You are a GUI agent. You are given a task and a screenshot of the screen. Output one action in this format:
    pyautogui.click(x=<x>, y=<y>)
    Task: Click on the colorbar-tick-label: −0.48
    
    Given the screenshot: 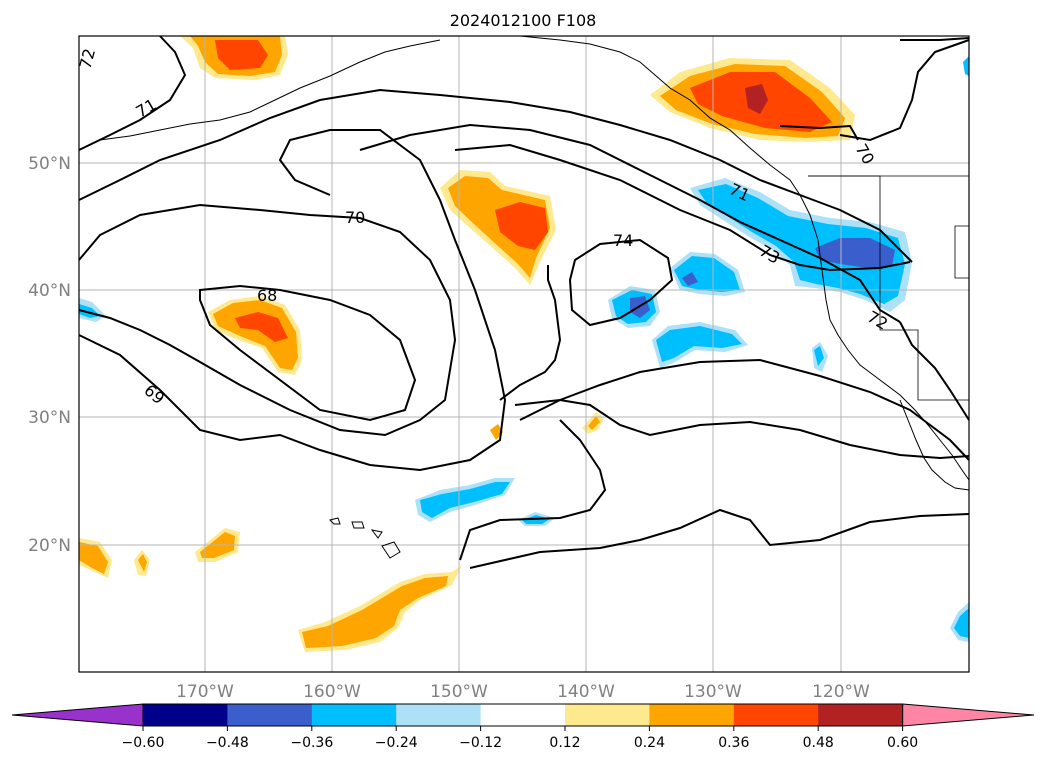 What is the action you would take?
    pyautogui.click(x=227, y=743)
    